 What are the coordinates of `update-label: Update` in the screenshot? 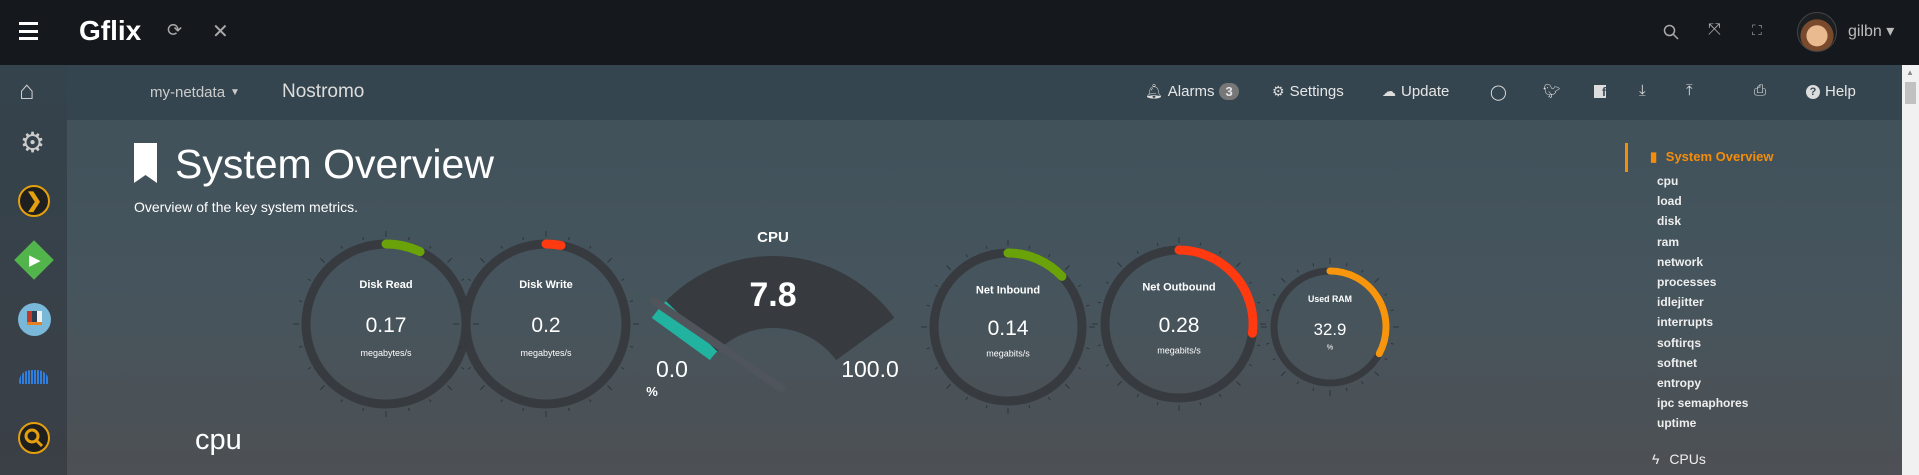 It's located at (1425, 91).